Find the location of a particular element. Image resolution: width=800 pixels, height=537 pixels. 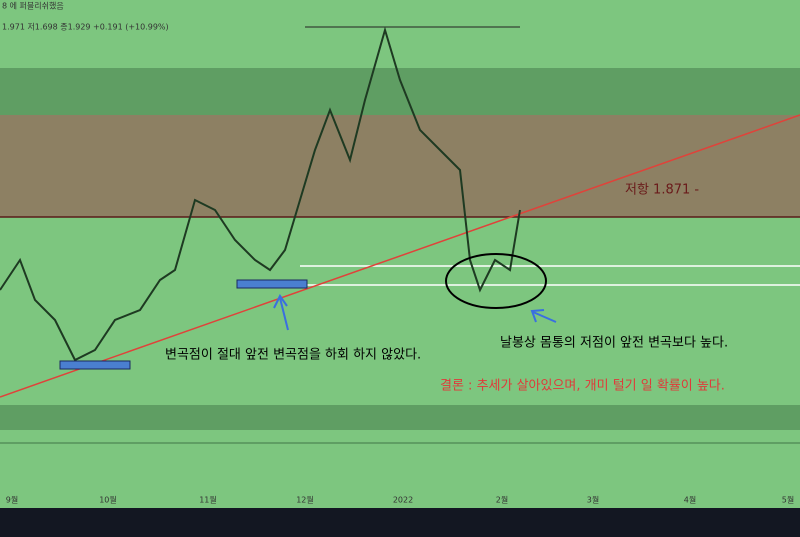

x-tick-label: 11월 is located at coordinates (208, 500).